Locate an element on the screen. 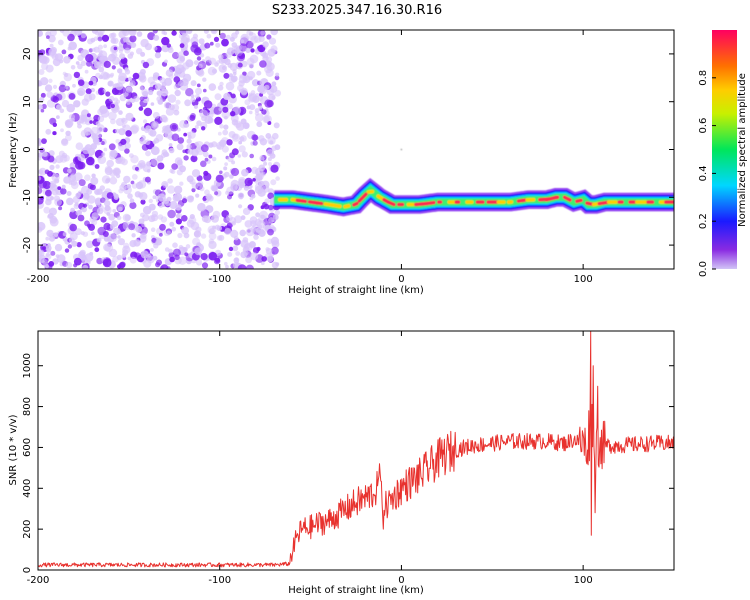 The width and height of the screenshot is (750, 600). colorbar-tick-label: 0.0 is located at coordinates (703, 269).